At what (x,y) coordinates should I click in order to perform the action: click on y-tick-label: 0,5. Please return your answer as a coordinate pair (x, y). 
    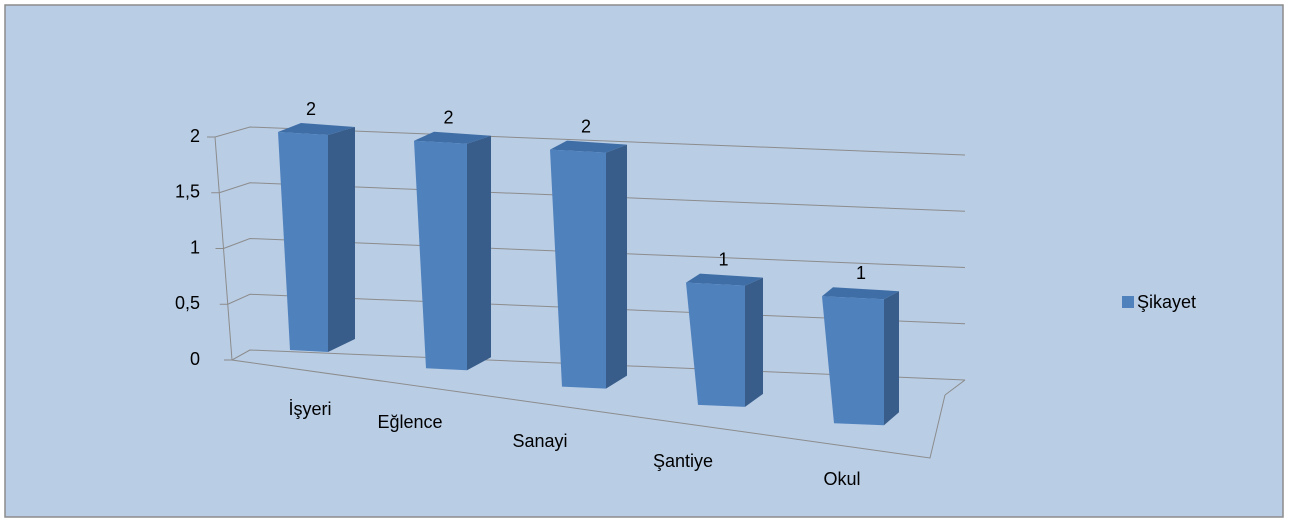
    Looking at the image, I should click on (187, 303).